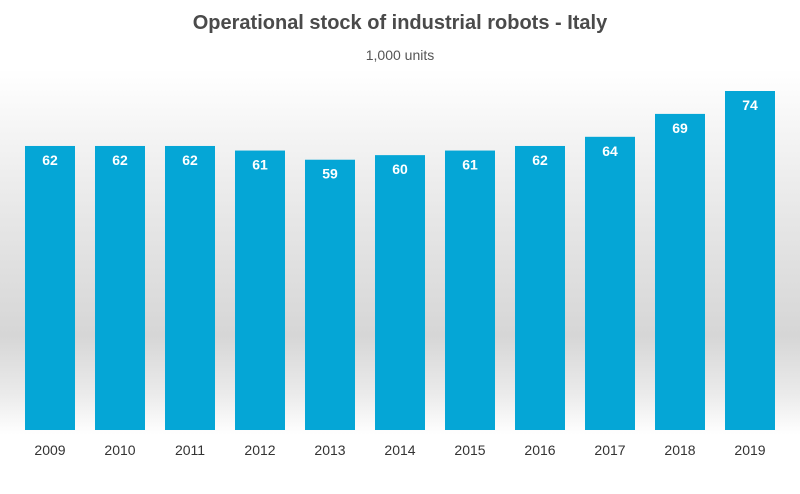 This screenshot has width=800, height=494. Describe the element at coordinates (400, 55) in the screenshot. I see `chart-subtitle: 1,000 units` at that location.